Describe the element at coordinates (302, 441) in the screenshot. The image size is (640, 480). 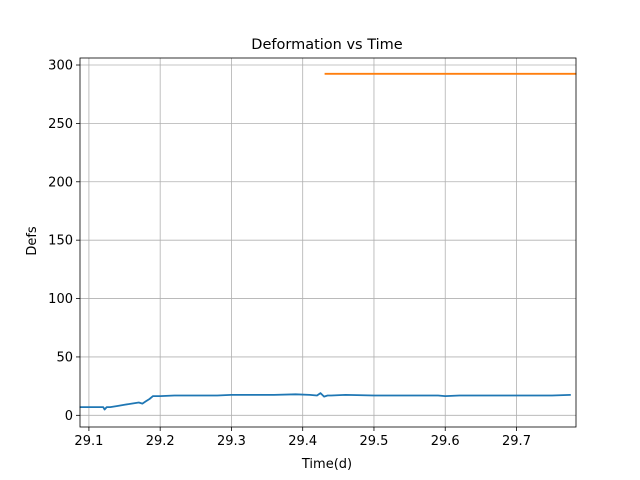
I see `x-tick-label: 29.4` at that location.